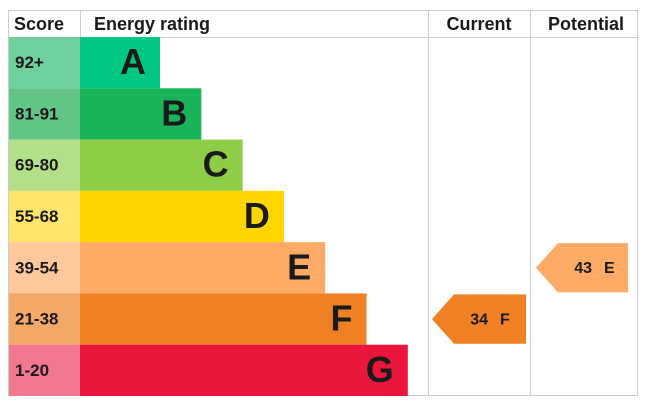 The width and height of the screenshot is (654, 417). I want to click on score-label: 92+, so click(29, 62).